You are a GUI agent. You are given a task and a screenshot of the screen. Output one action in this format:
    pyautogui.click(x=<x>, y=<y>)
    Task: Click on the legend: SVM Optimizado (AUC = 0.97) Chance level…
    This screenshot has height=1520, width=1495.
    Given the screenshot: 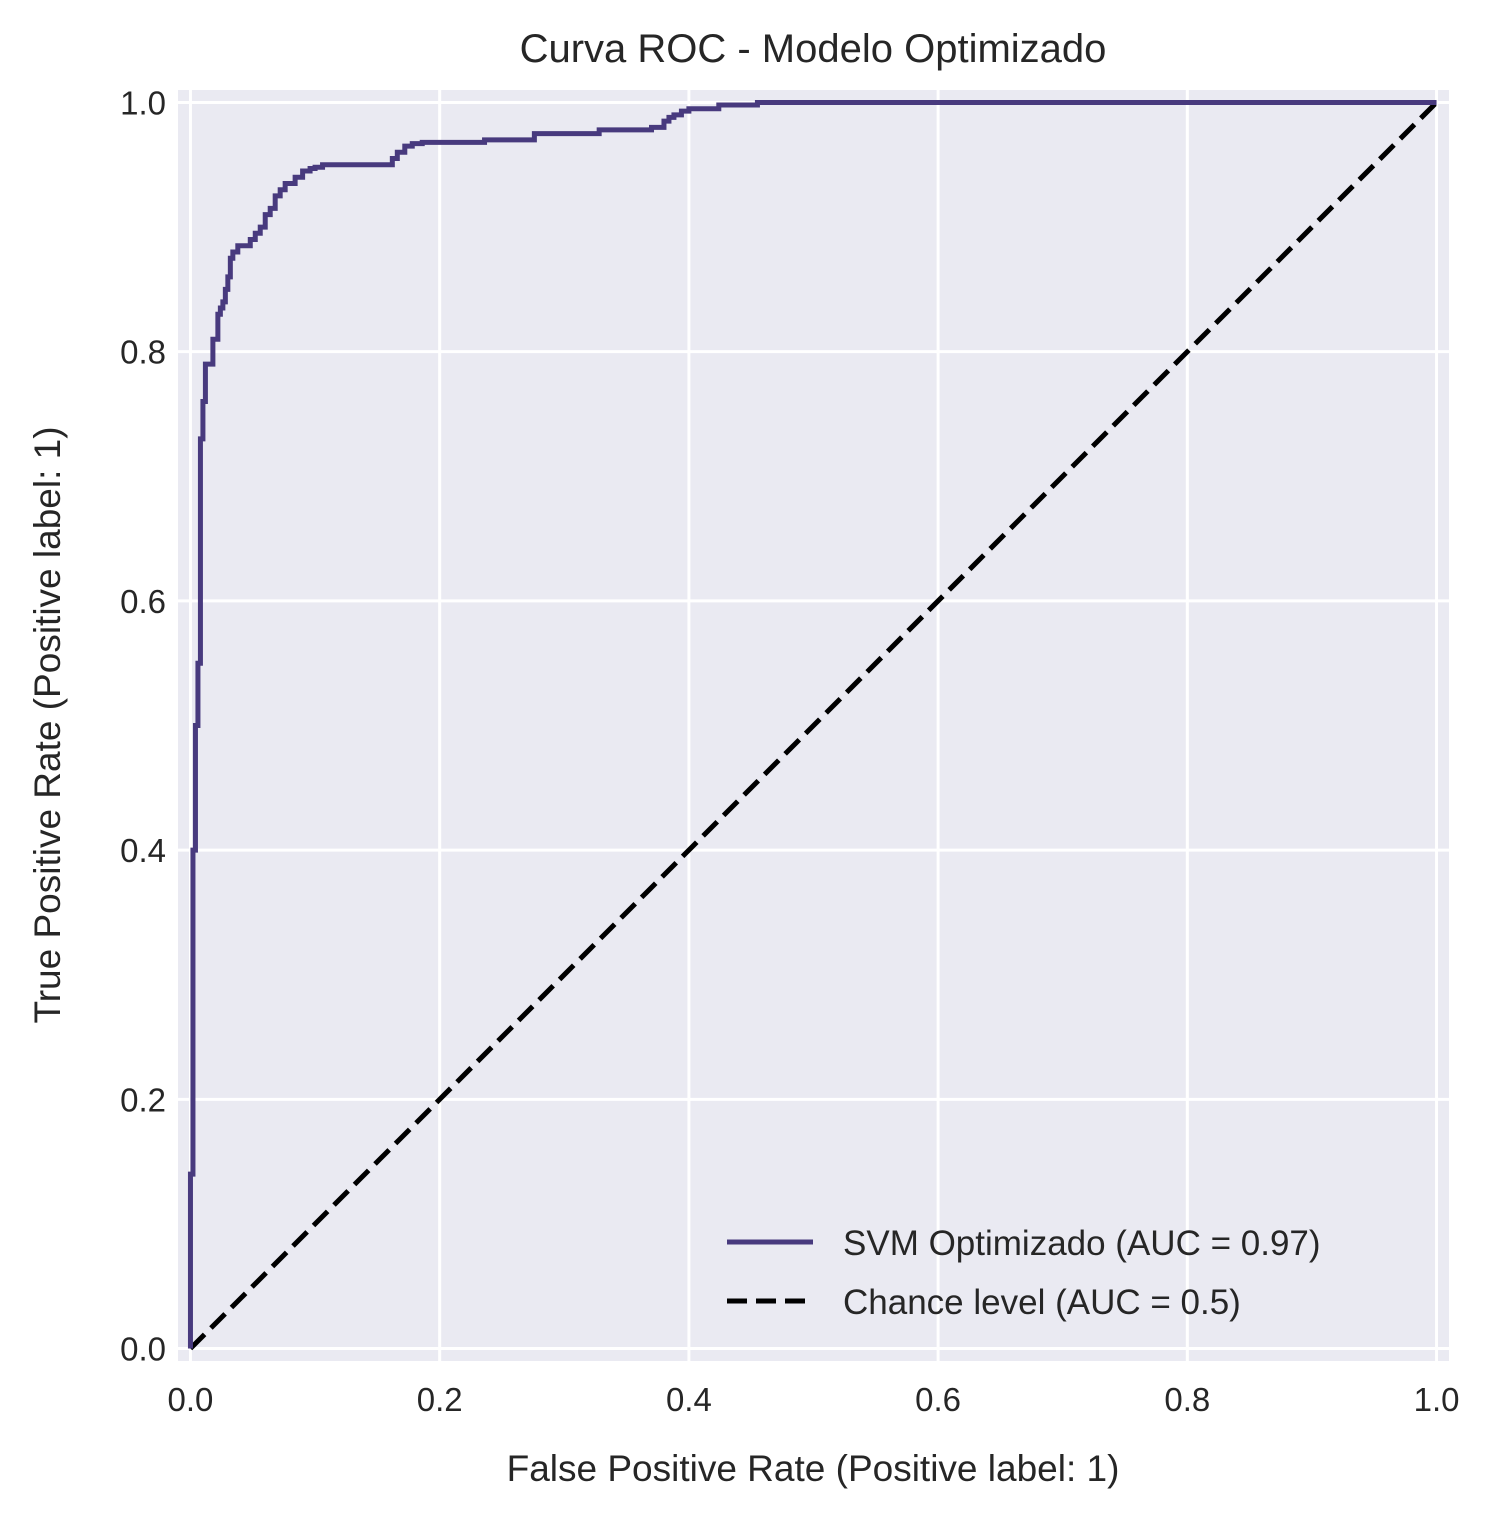 What is the action you would take?
    pyautogui.click(x=1024, y=1273)
    